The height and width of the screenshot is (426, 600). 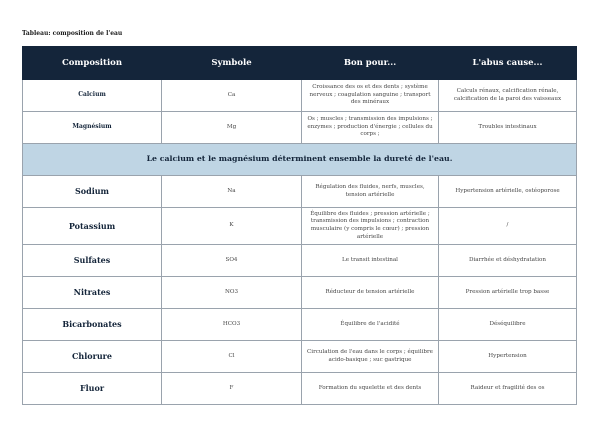 What do you see at coordinates (92, 356) in the screenshot?
I see `element-name: Chlorure` at bounding box center [92, 356].